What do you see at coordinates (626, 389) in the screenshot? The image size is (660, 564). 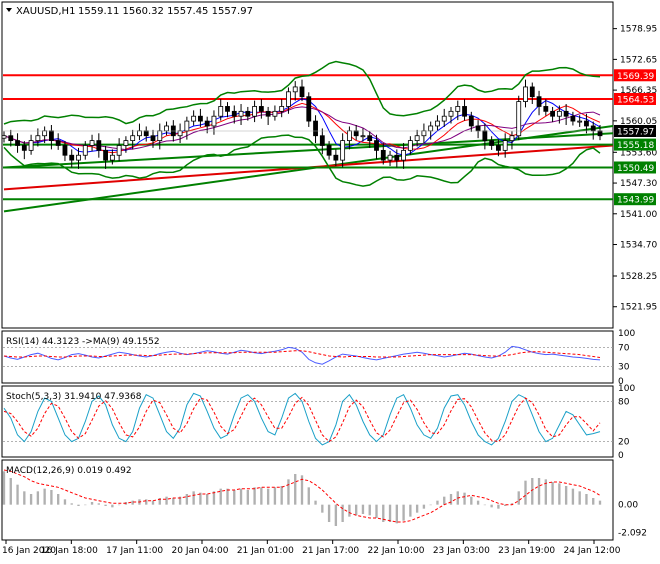 I see `stoch-tick-label: 100` at bounding box center [626, 389].